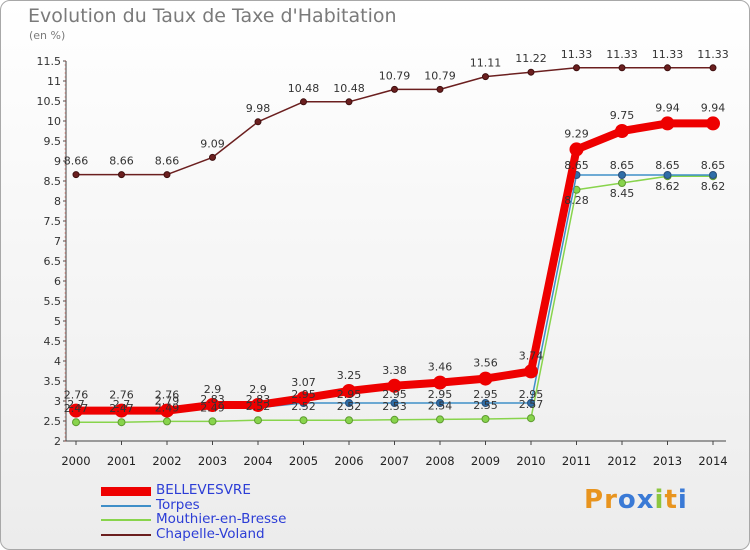 This screenshot has width=750, height=550. I want to click on x-tick-label: 2003, so click(212, 461).